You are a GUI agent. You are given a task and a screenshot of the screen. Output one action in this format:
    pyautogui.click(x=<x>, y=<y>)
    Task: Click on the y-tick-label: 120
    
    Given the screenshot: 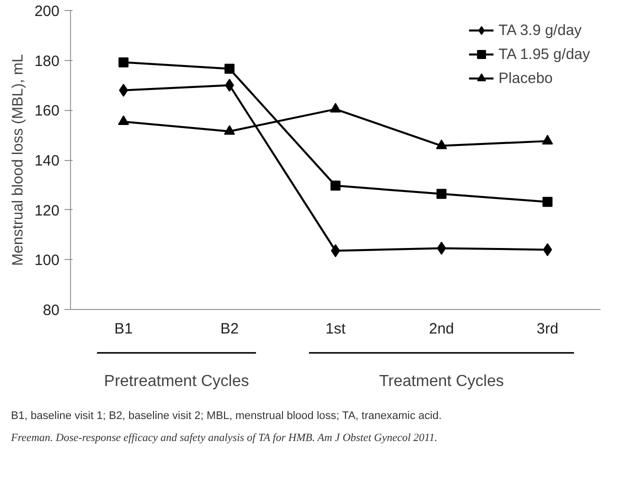 What is the action you would take?
    pyautogui.click(x=47, y=211)
    